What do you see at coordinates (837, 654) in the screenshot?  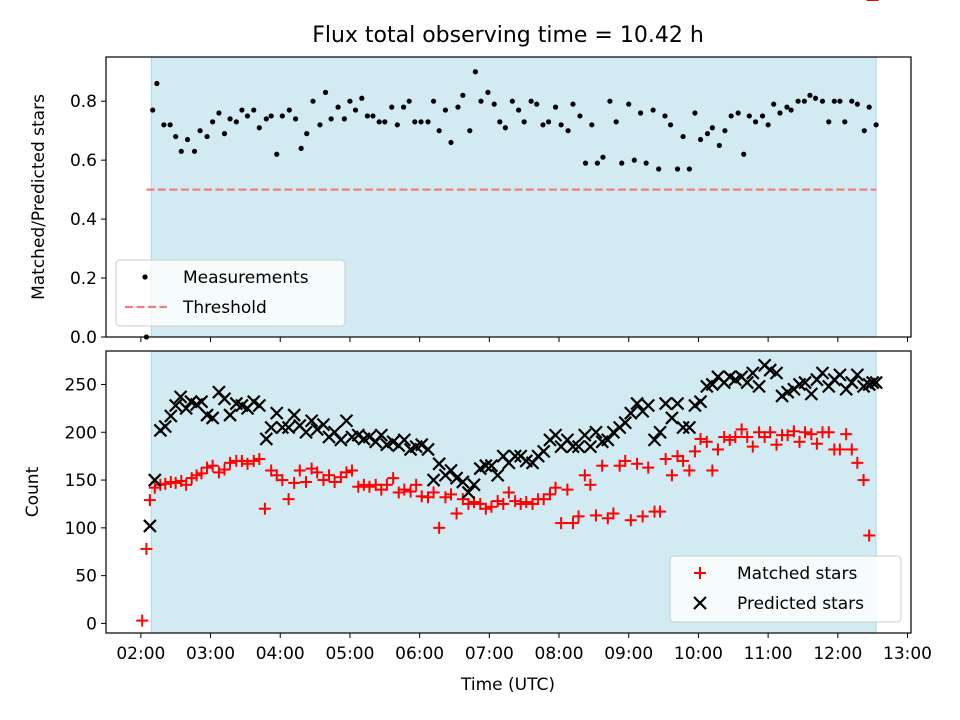 I see `x-tick-label: 12:00` at bounding box center [837, 654].